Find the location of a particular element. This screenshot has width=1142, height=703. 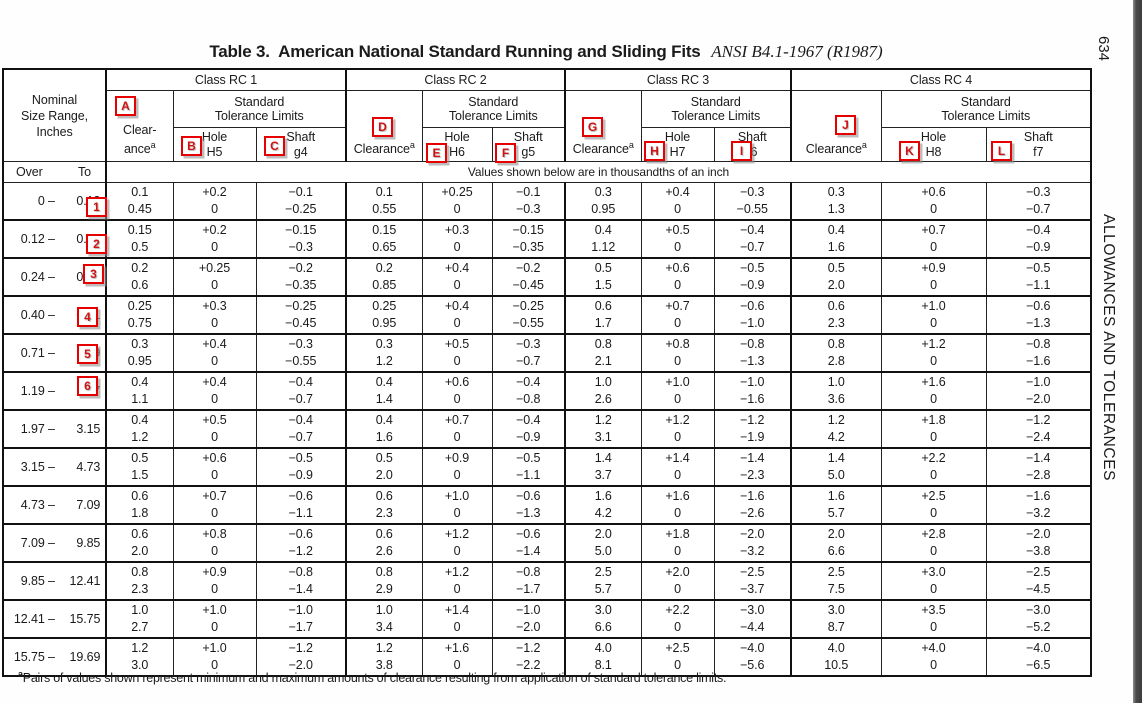

annotation-mark-2: 2 is located at coordinates (96, 244).